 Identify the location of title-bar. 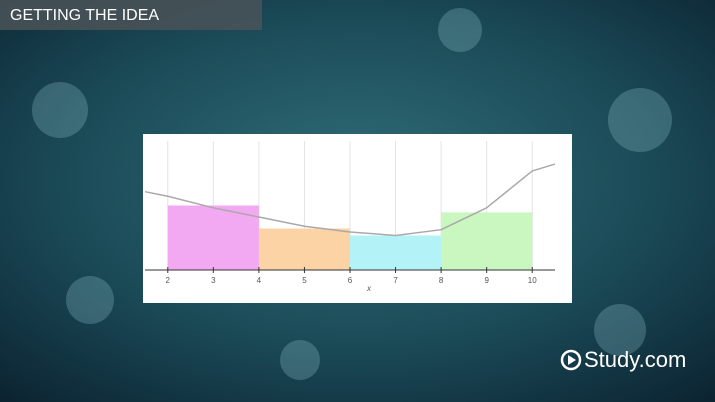
(131, 15).